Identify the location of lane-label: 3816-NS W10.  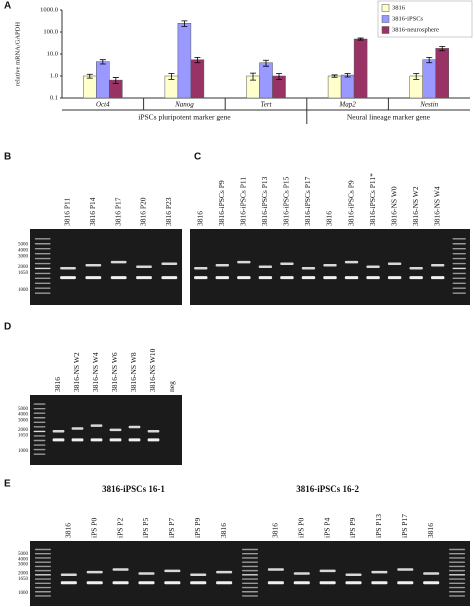
(152, 370).